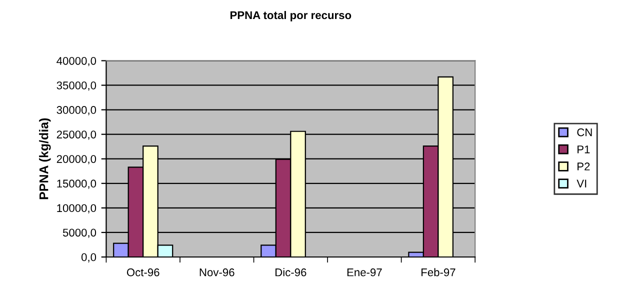 The image size is (636, 302). Describe the element at coordinates (88, 257) in the screenshot. I see `y-tick-label: 0,0` at that location.